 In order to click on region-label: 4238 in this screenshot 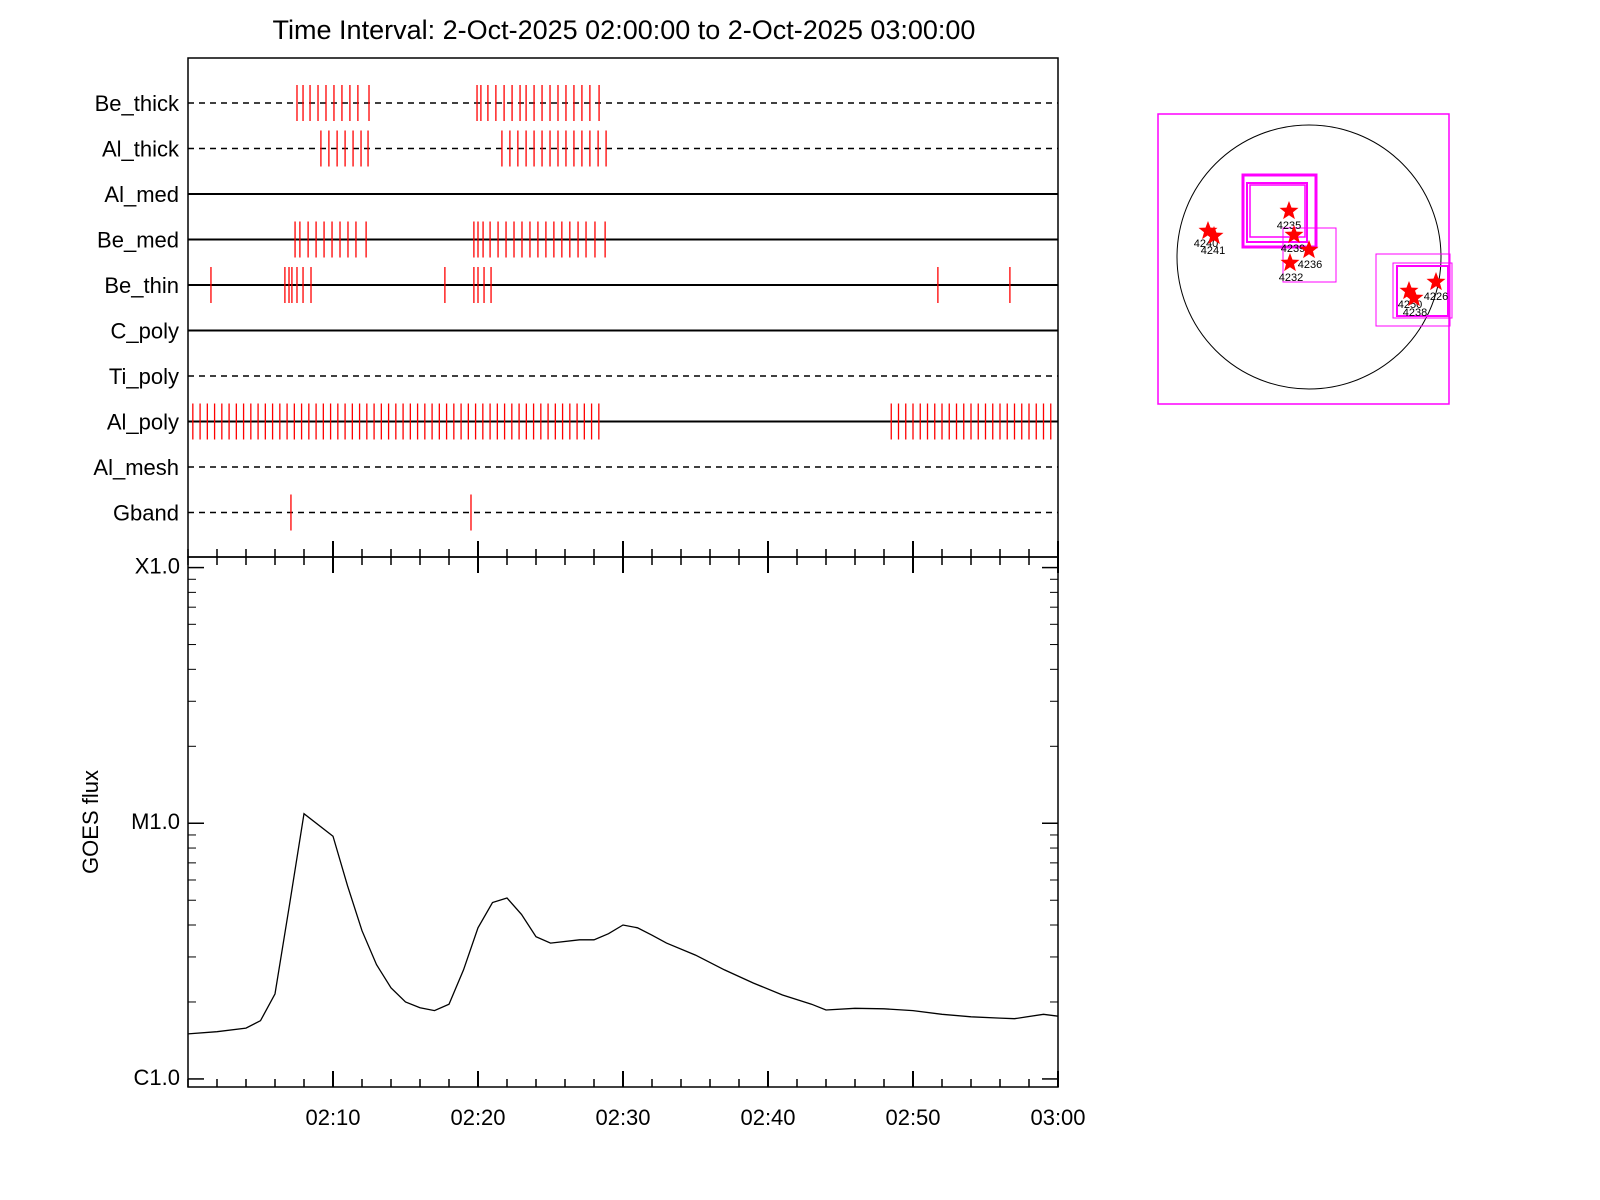, I will do `click(1415, 313)`.